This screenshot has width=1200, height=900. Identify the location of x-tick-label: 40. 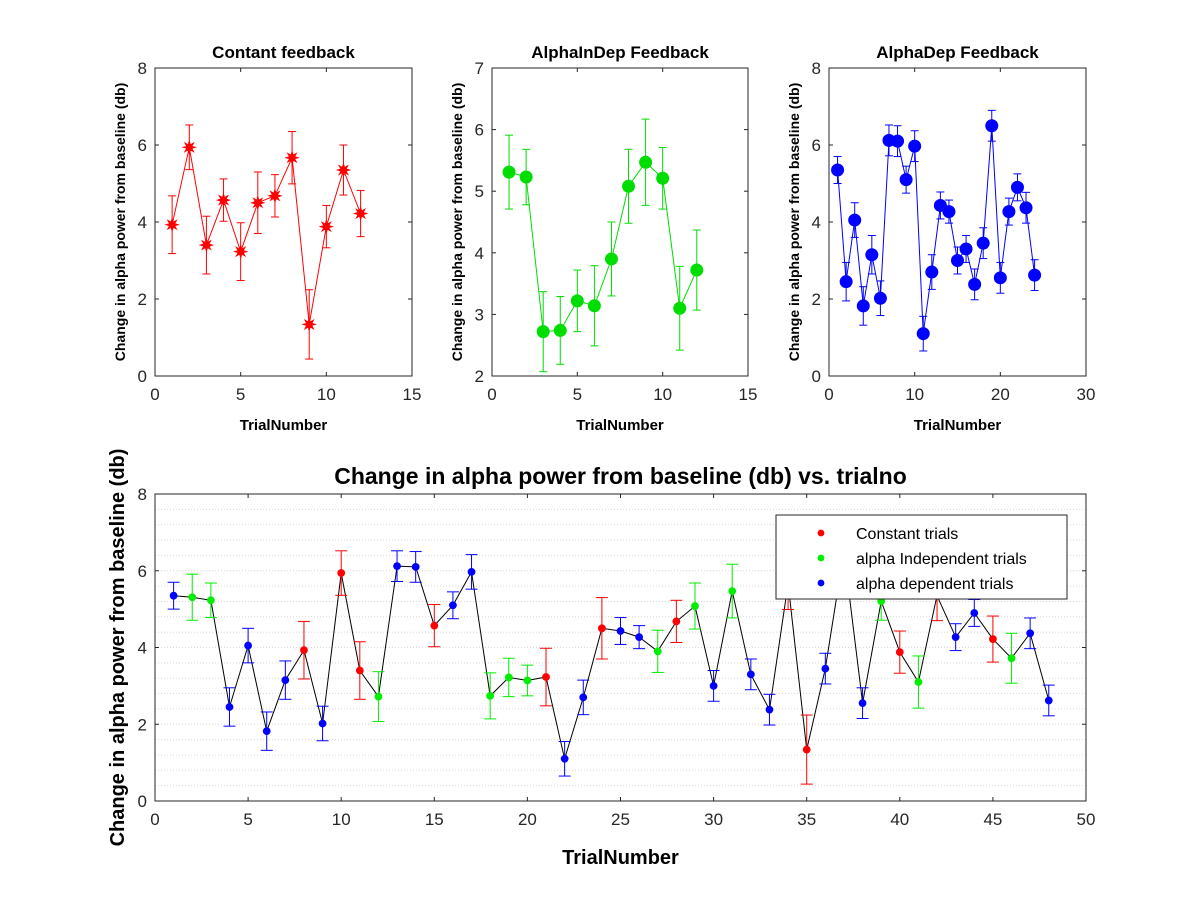
(899, 819).